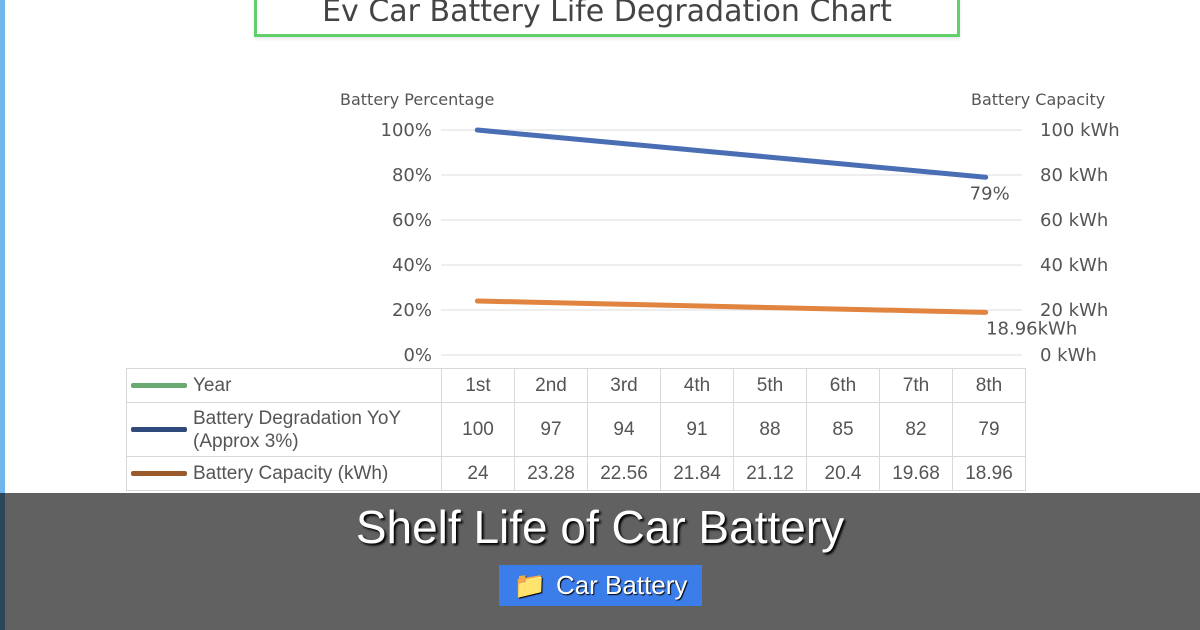 This screenshot has height=630, width=1200. Describe the element at coordinates (551, 385) in the screenshot. I see `table-cell: 2nd` at that location.